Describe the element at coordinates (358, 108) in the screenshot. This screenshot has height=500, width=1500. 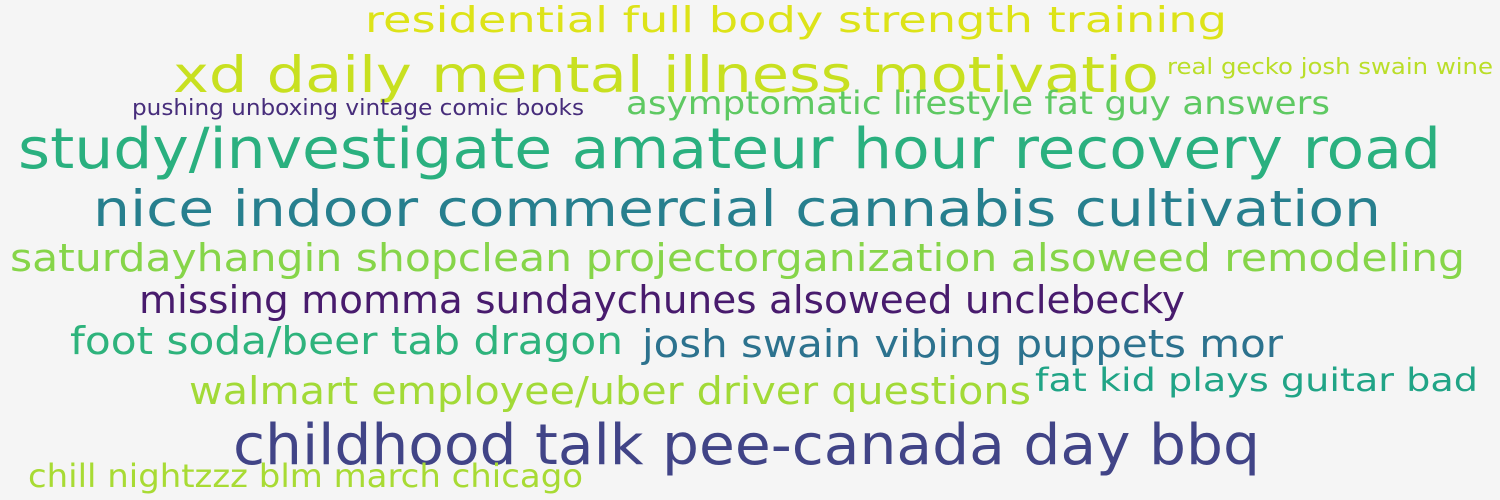
I see `cloud-word: pushing unboxing vintage comic books` at that location.